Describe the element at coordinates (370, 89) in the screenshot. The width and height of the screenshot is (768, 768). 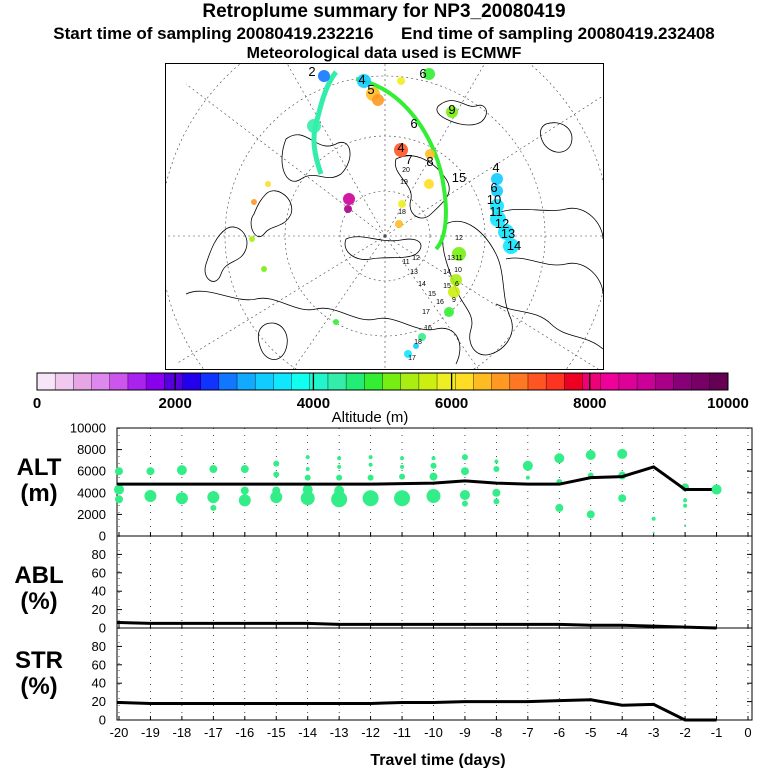
I see `map-time-label: 5` at that location.